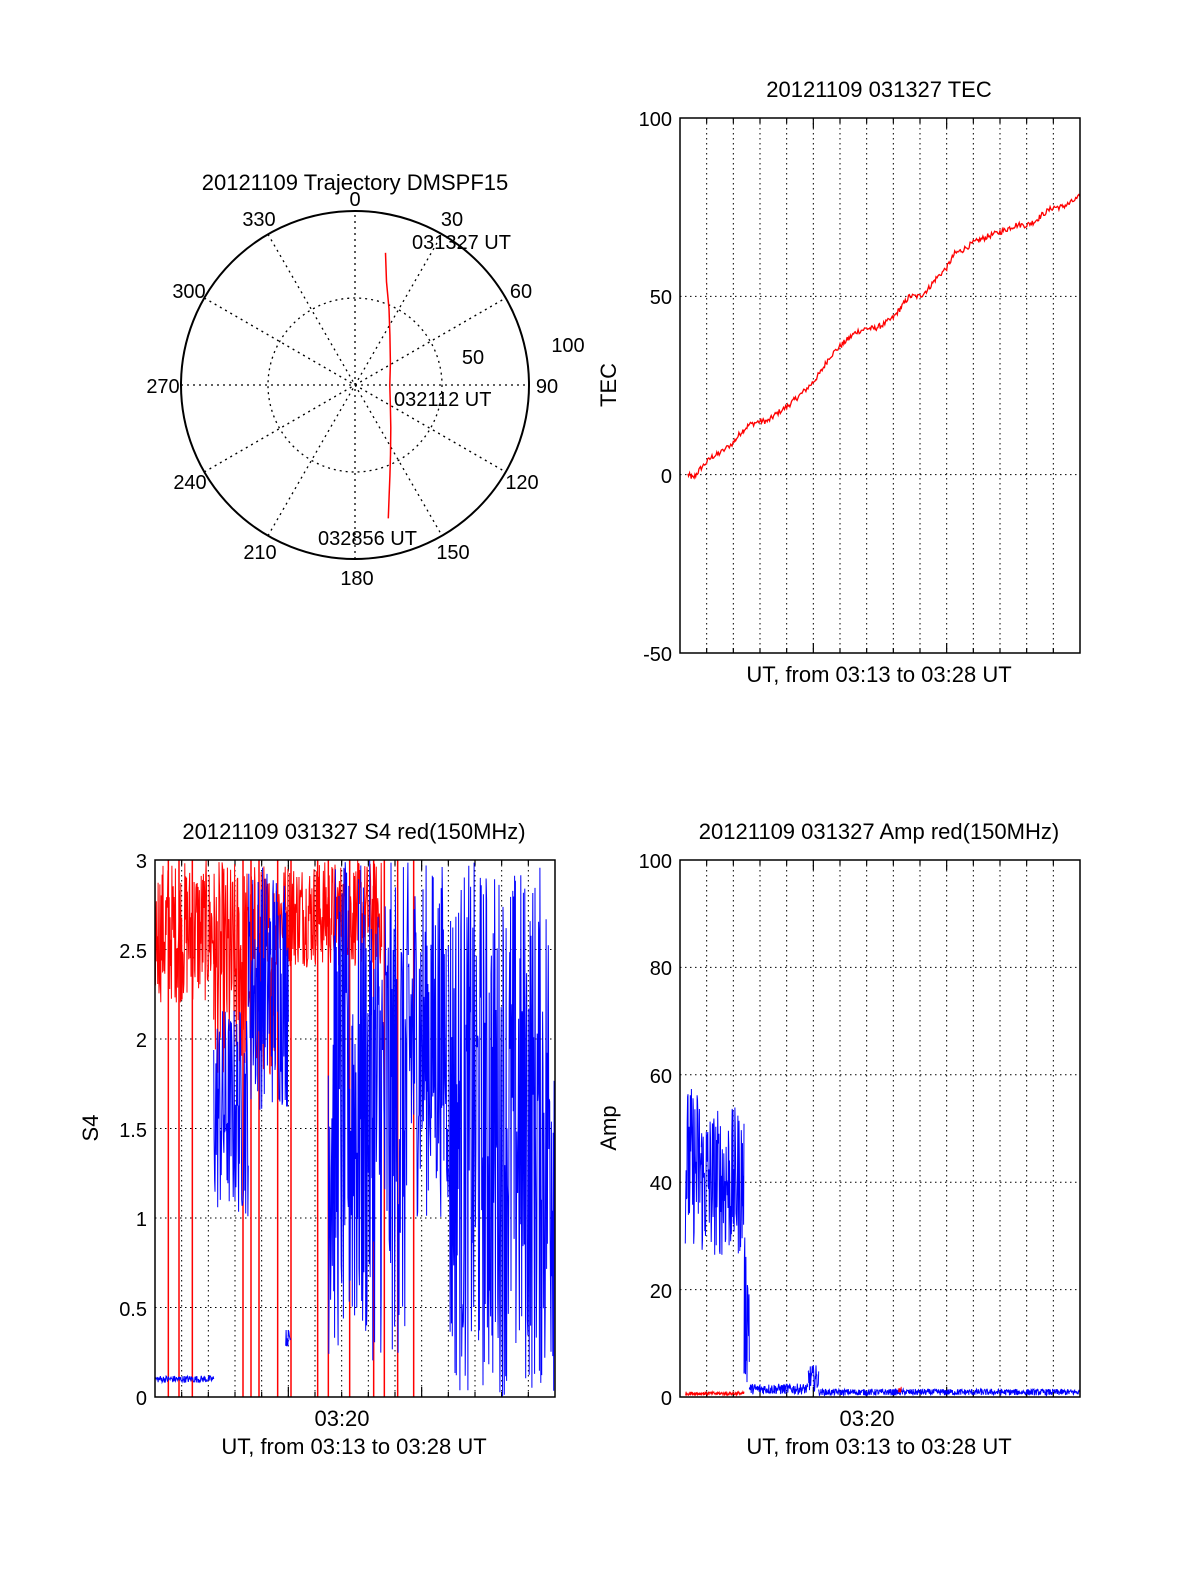 The image size is (1200, 1575). What do you see at coordinates (452, 220) in the screenshot?
I see `az-label-30: 30` at bounding box center [452, 220].